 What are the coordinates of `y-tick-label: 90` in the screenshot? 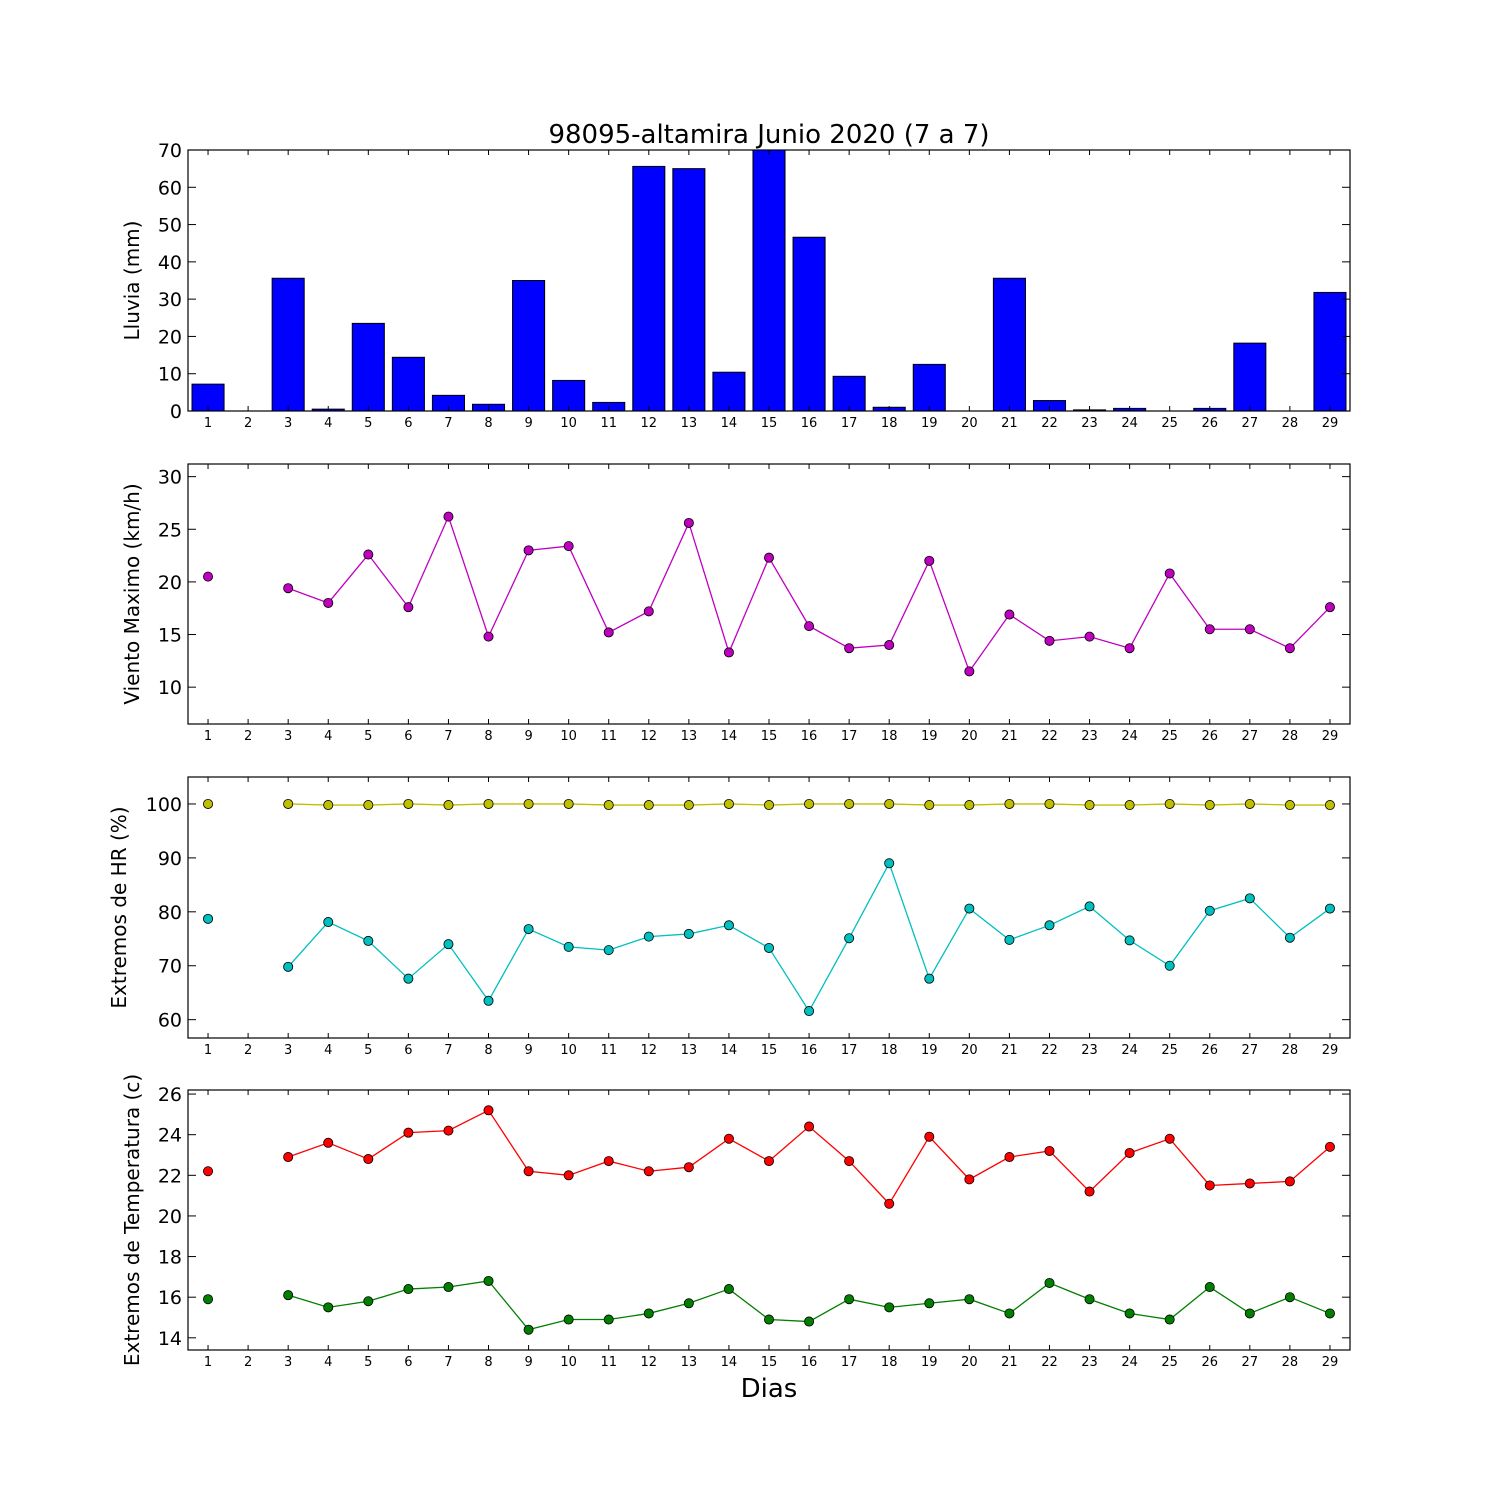 It's located at (170, 859).